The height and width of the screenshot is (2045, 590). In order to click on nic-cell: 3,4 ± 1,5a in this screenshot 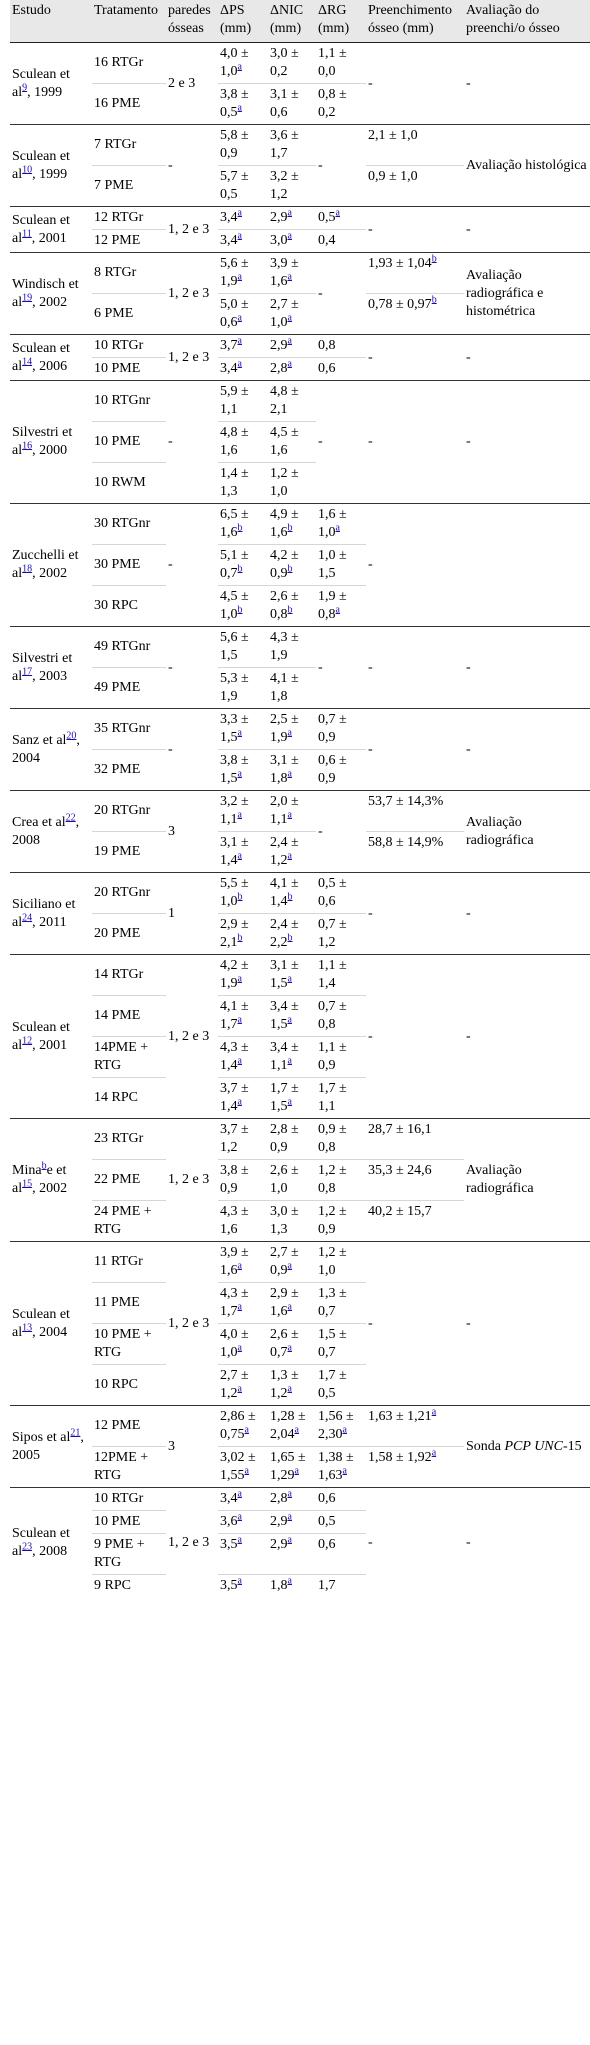, I will do `click(292, 1016)`.